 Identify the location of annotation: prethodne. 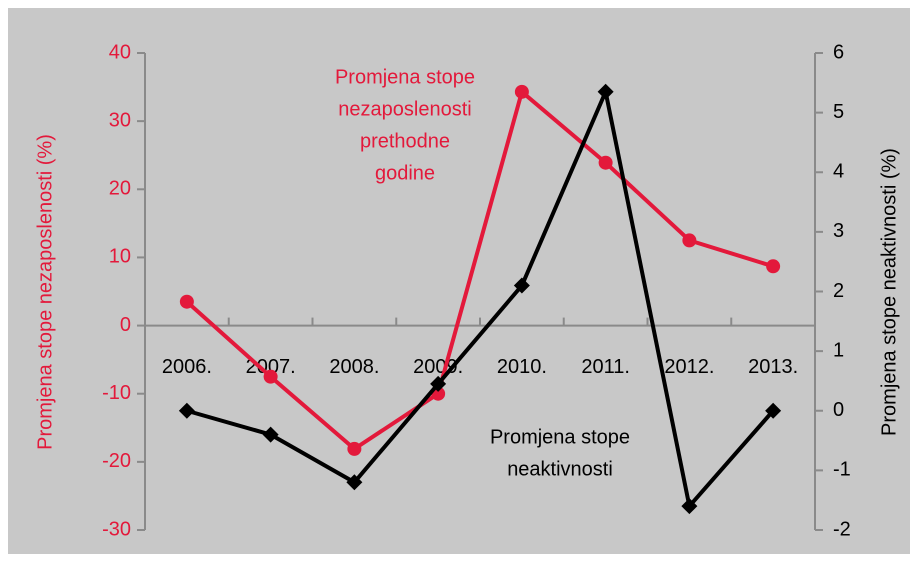
(405, 141).